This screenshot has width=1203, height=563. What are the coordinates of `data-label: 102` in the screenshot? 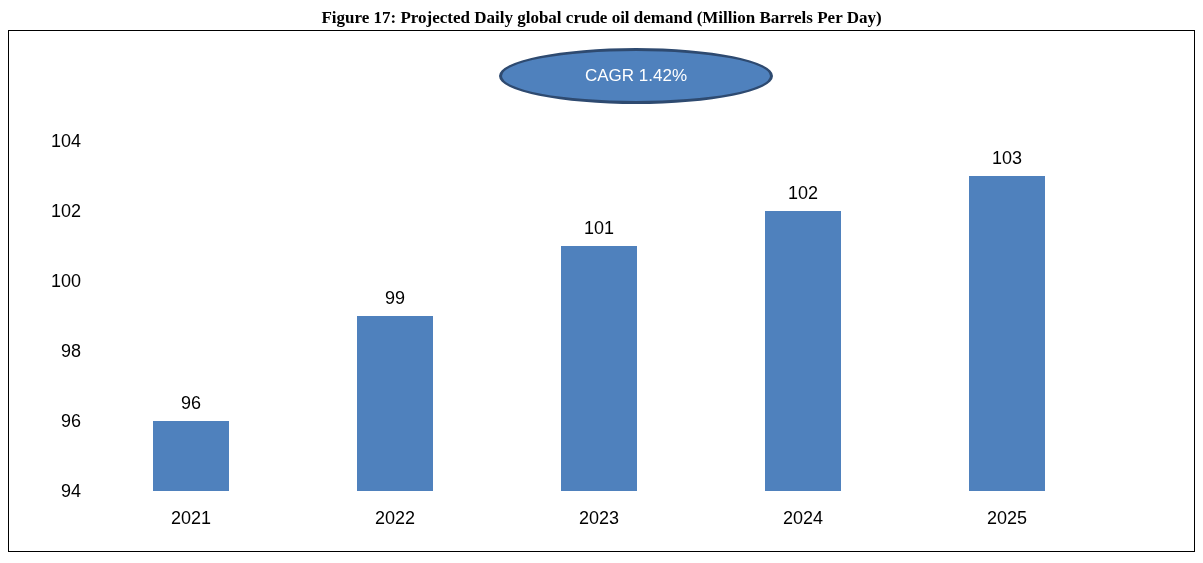 It's located at (803, 193).